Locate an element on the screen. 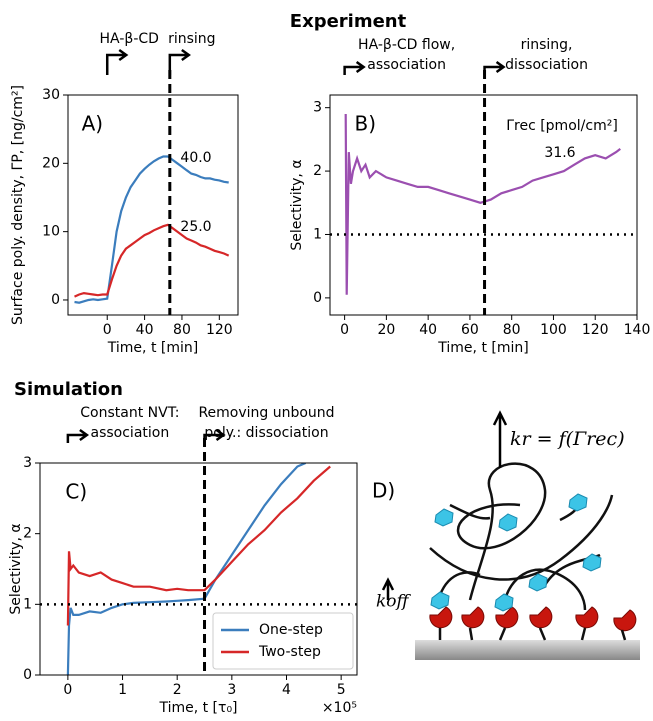 The image size is (653, 721). phase-label: Constant NVT: is located at coordinates (129, 413).